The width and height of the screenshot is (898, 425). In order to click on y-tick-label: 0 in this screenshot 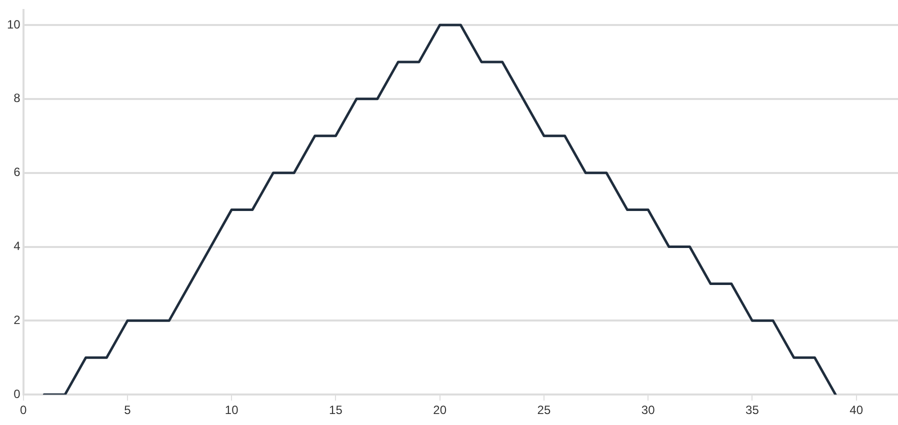, I will do `click(17, 393)`.